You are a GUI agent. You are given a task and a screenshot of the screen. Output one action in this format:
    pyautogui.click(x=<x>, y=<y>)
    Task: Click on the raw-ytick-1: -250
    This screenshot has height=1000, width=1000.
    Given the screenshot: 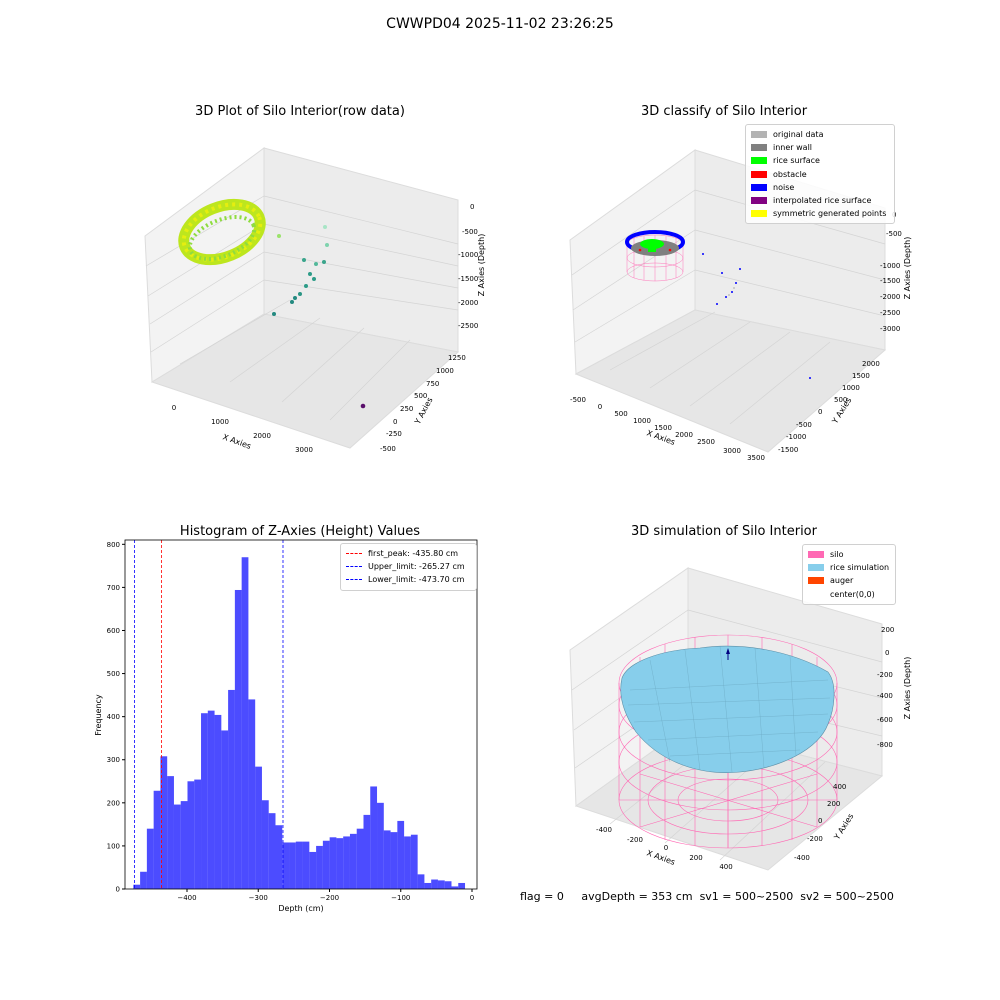 What is the action you would take?
    pyautogui.click(x=394, y=434)
    